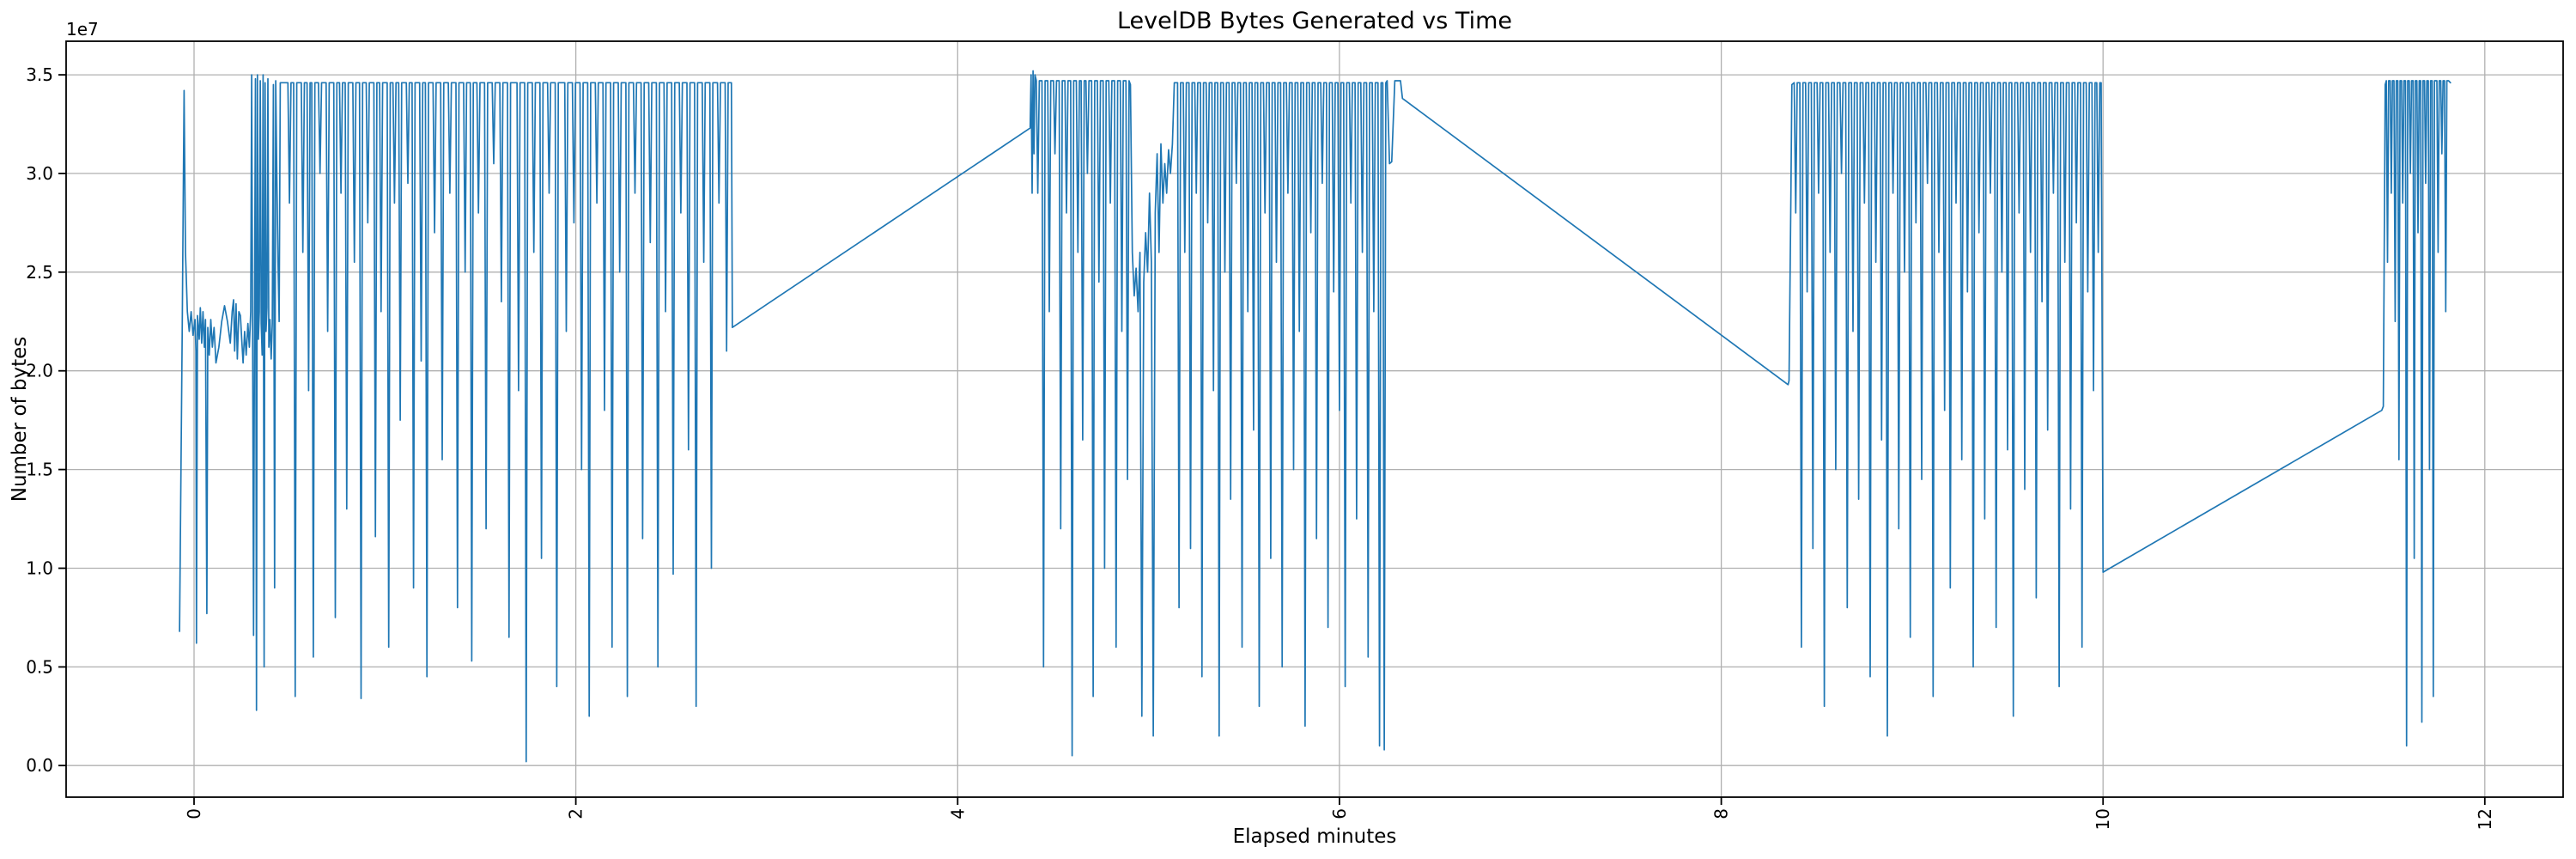  Describe the element at coordinates (958, 814) in the screenshot. I see `x-tick-label: 4` at that location.